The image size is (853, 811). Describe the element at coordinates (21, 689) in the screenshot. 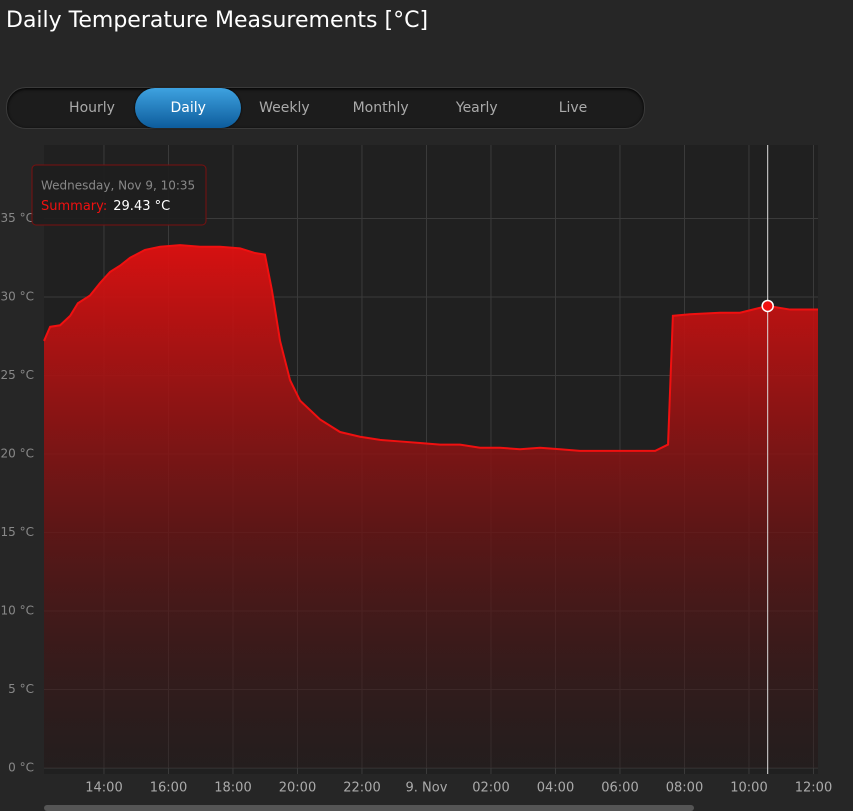

I see `y-tick-label: 5 °C` at that location.